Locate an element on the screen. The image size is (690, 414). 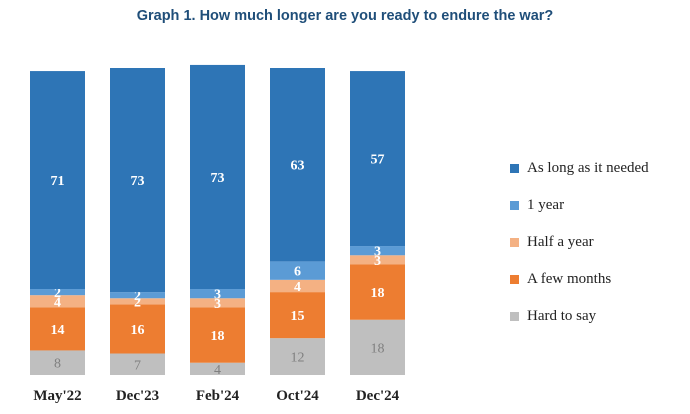
data-label: 7 is located at coordinates (137, 365).